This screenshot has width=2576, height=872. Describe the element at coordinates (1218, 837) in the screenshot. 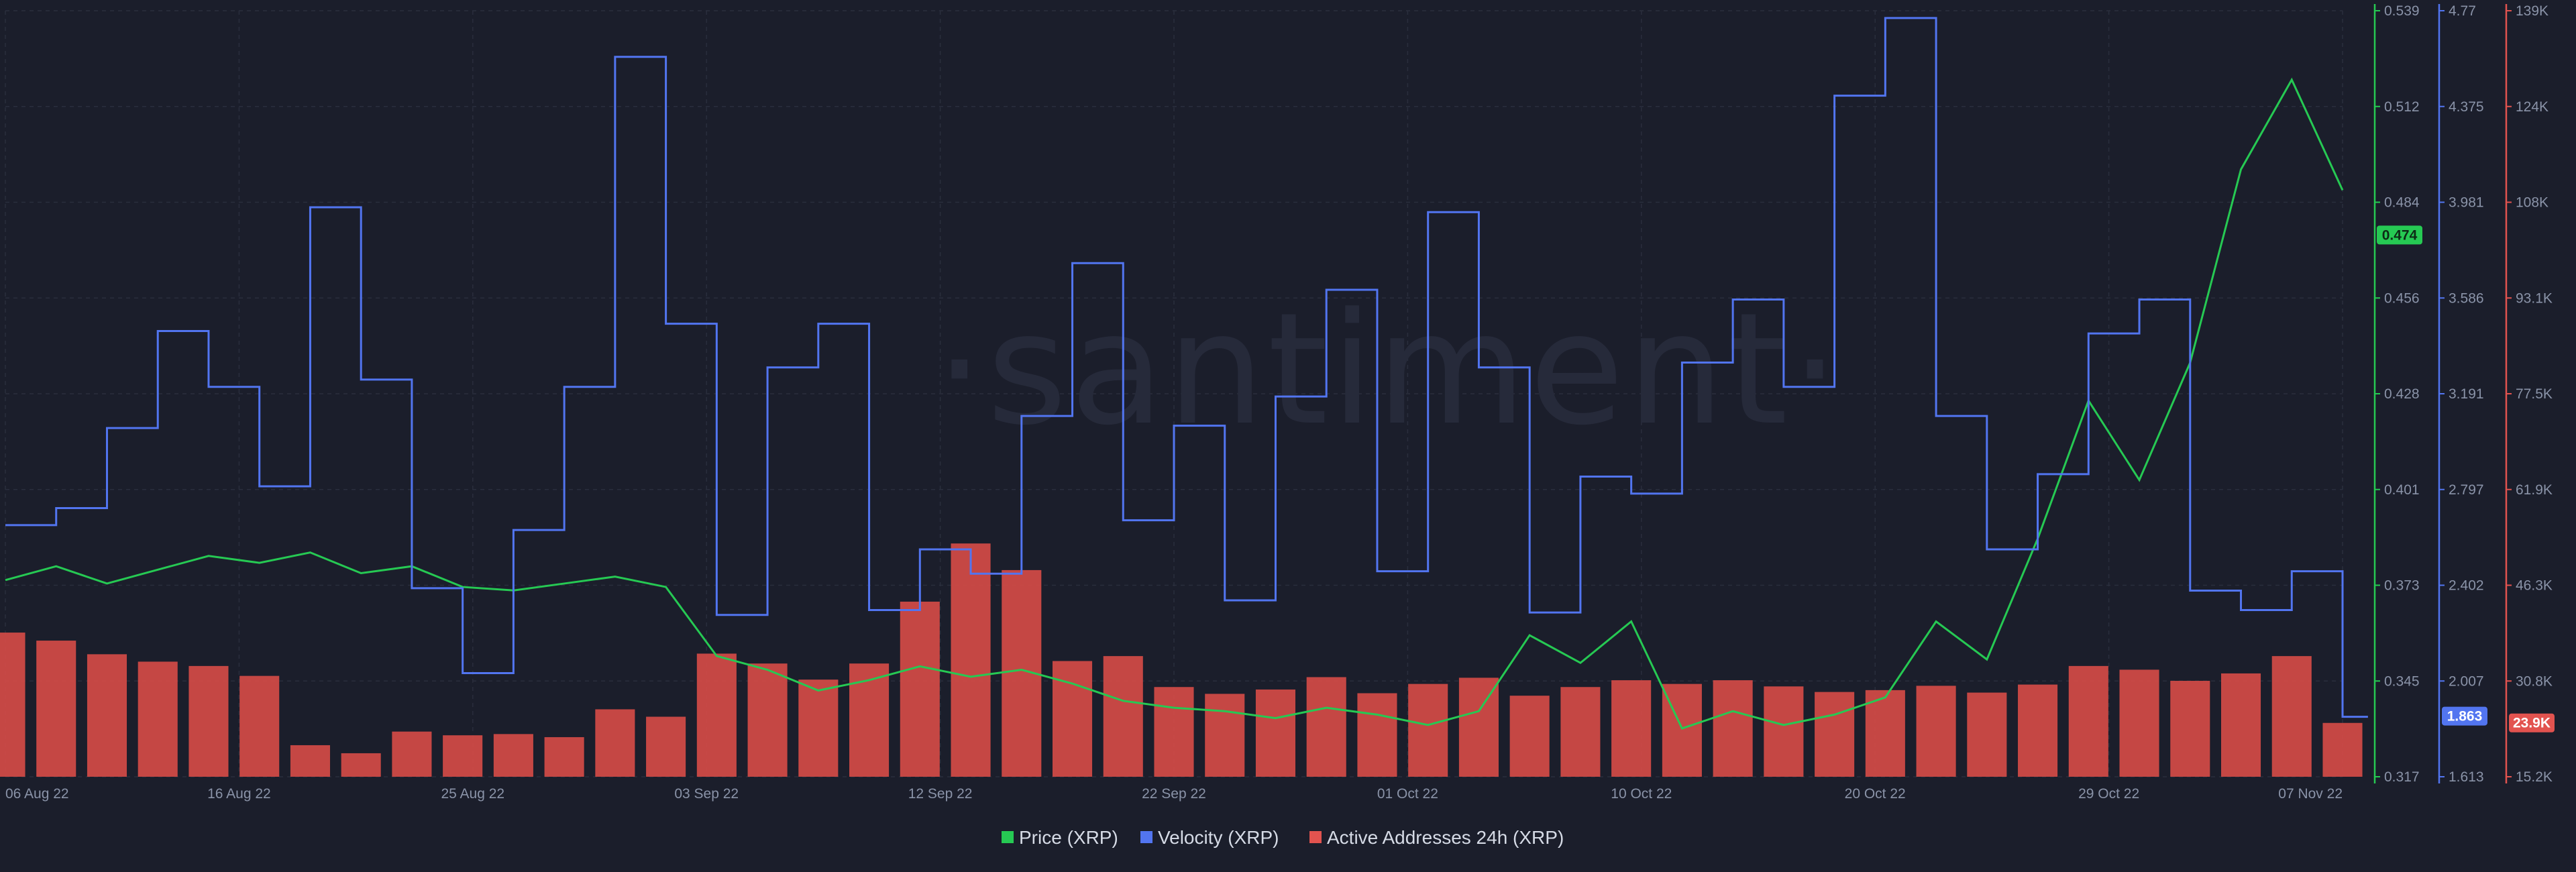

I see `legend-label: Velocity (XRP)` at that location.